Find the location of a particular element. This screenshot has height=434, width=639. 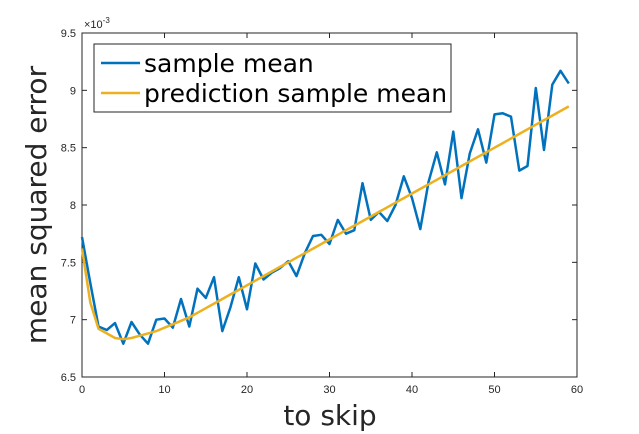

y-exponent-label: ×10⁻³ is located at coordinates (97, 23).